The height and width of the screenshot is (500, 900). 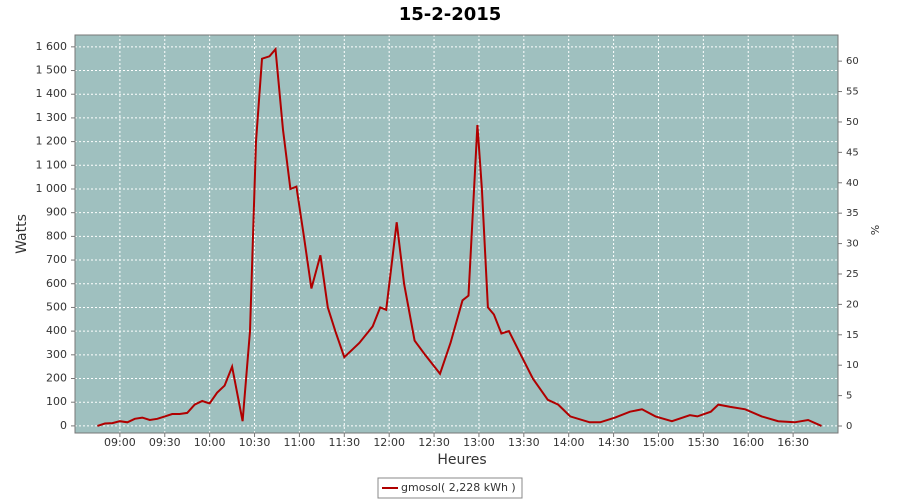 I want to click on y2-tick-label: 25, so click(x=852, y=274).